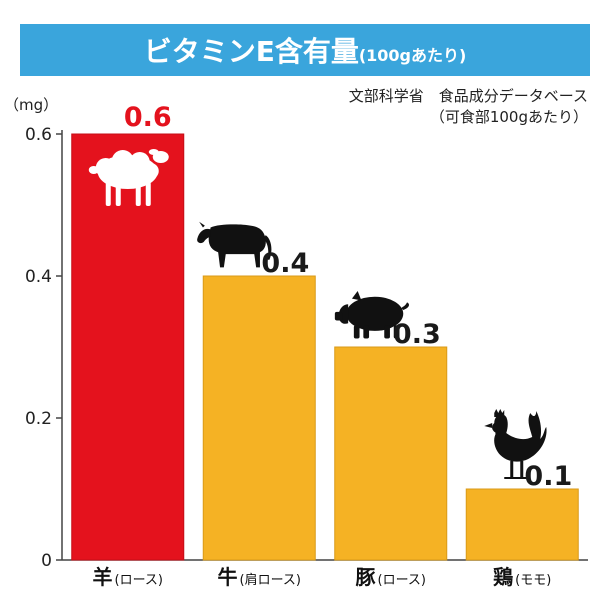  What do you see at coordinates (509, 117) in the screenshot?
I see `source-line-2: （可食部100gあたり）` at bounding box center [509, 117].